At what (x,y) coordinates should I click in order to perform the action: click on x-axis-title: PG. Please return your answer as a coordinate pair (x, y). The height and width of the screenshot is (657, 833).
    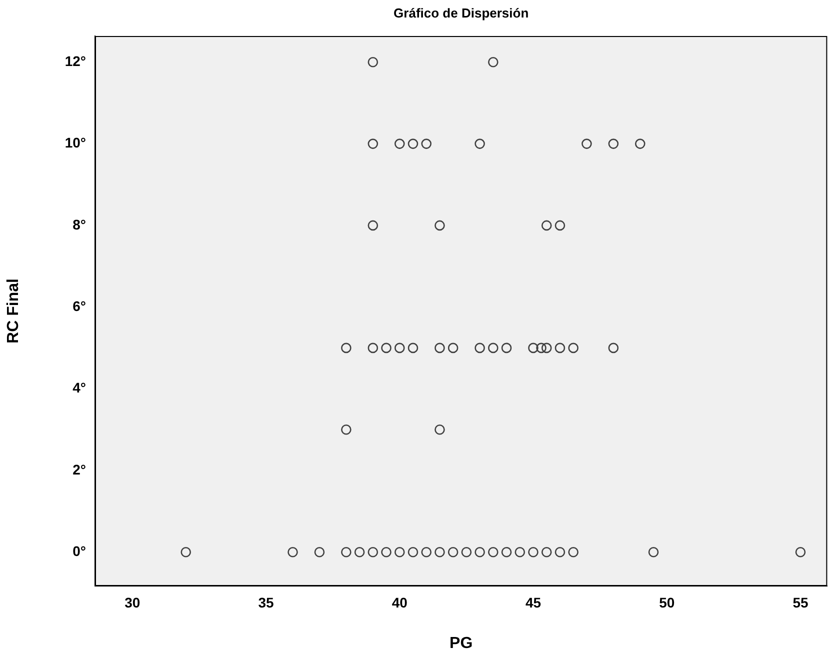
    Looking at the image, I should click on (461, 643).